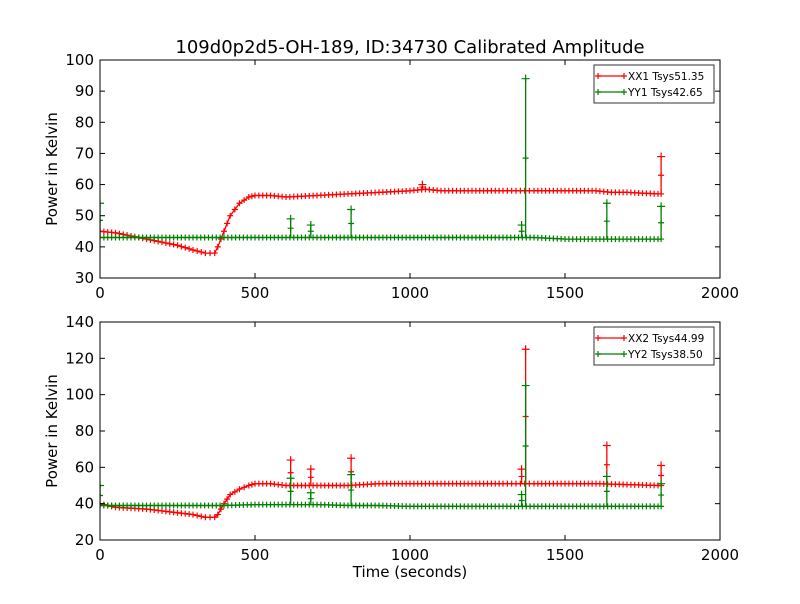 This screenshot has width=800, height=604. I want to click on x-tick-label: 500, so click(255, 555).